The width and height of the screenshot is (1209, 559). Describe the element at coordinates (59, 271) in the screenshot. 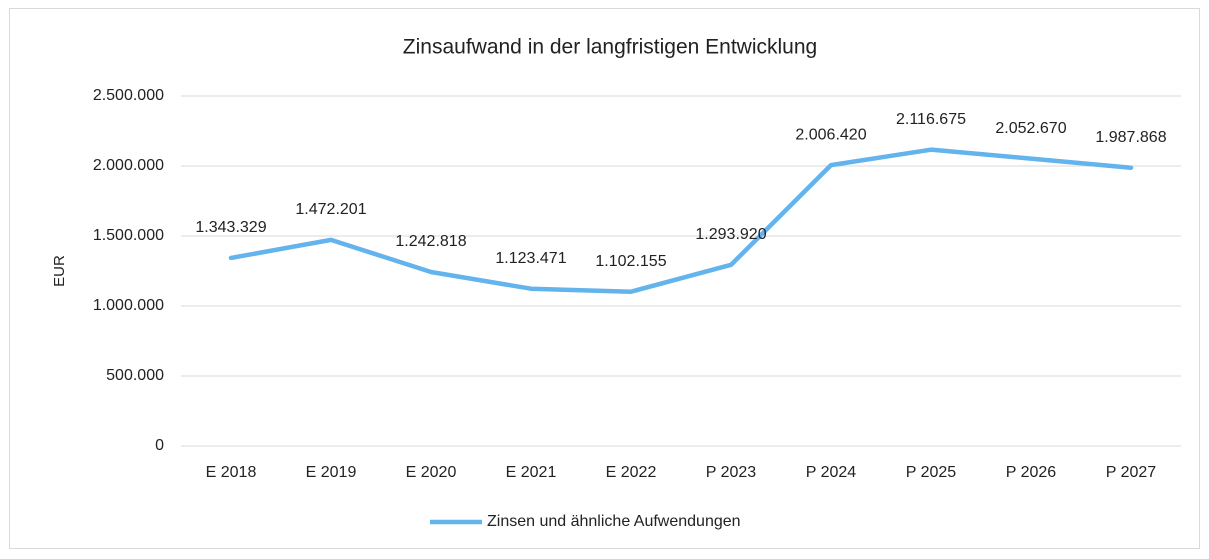

I see `y-axis-label: EUR` at that location.